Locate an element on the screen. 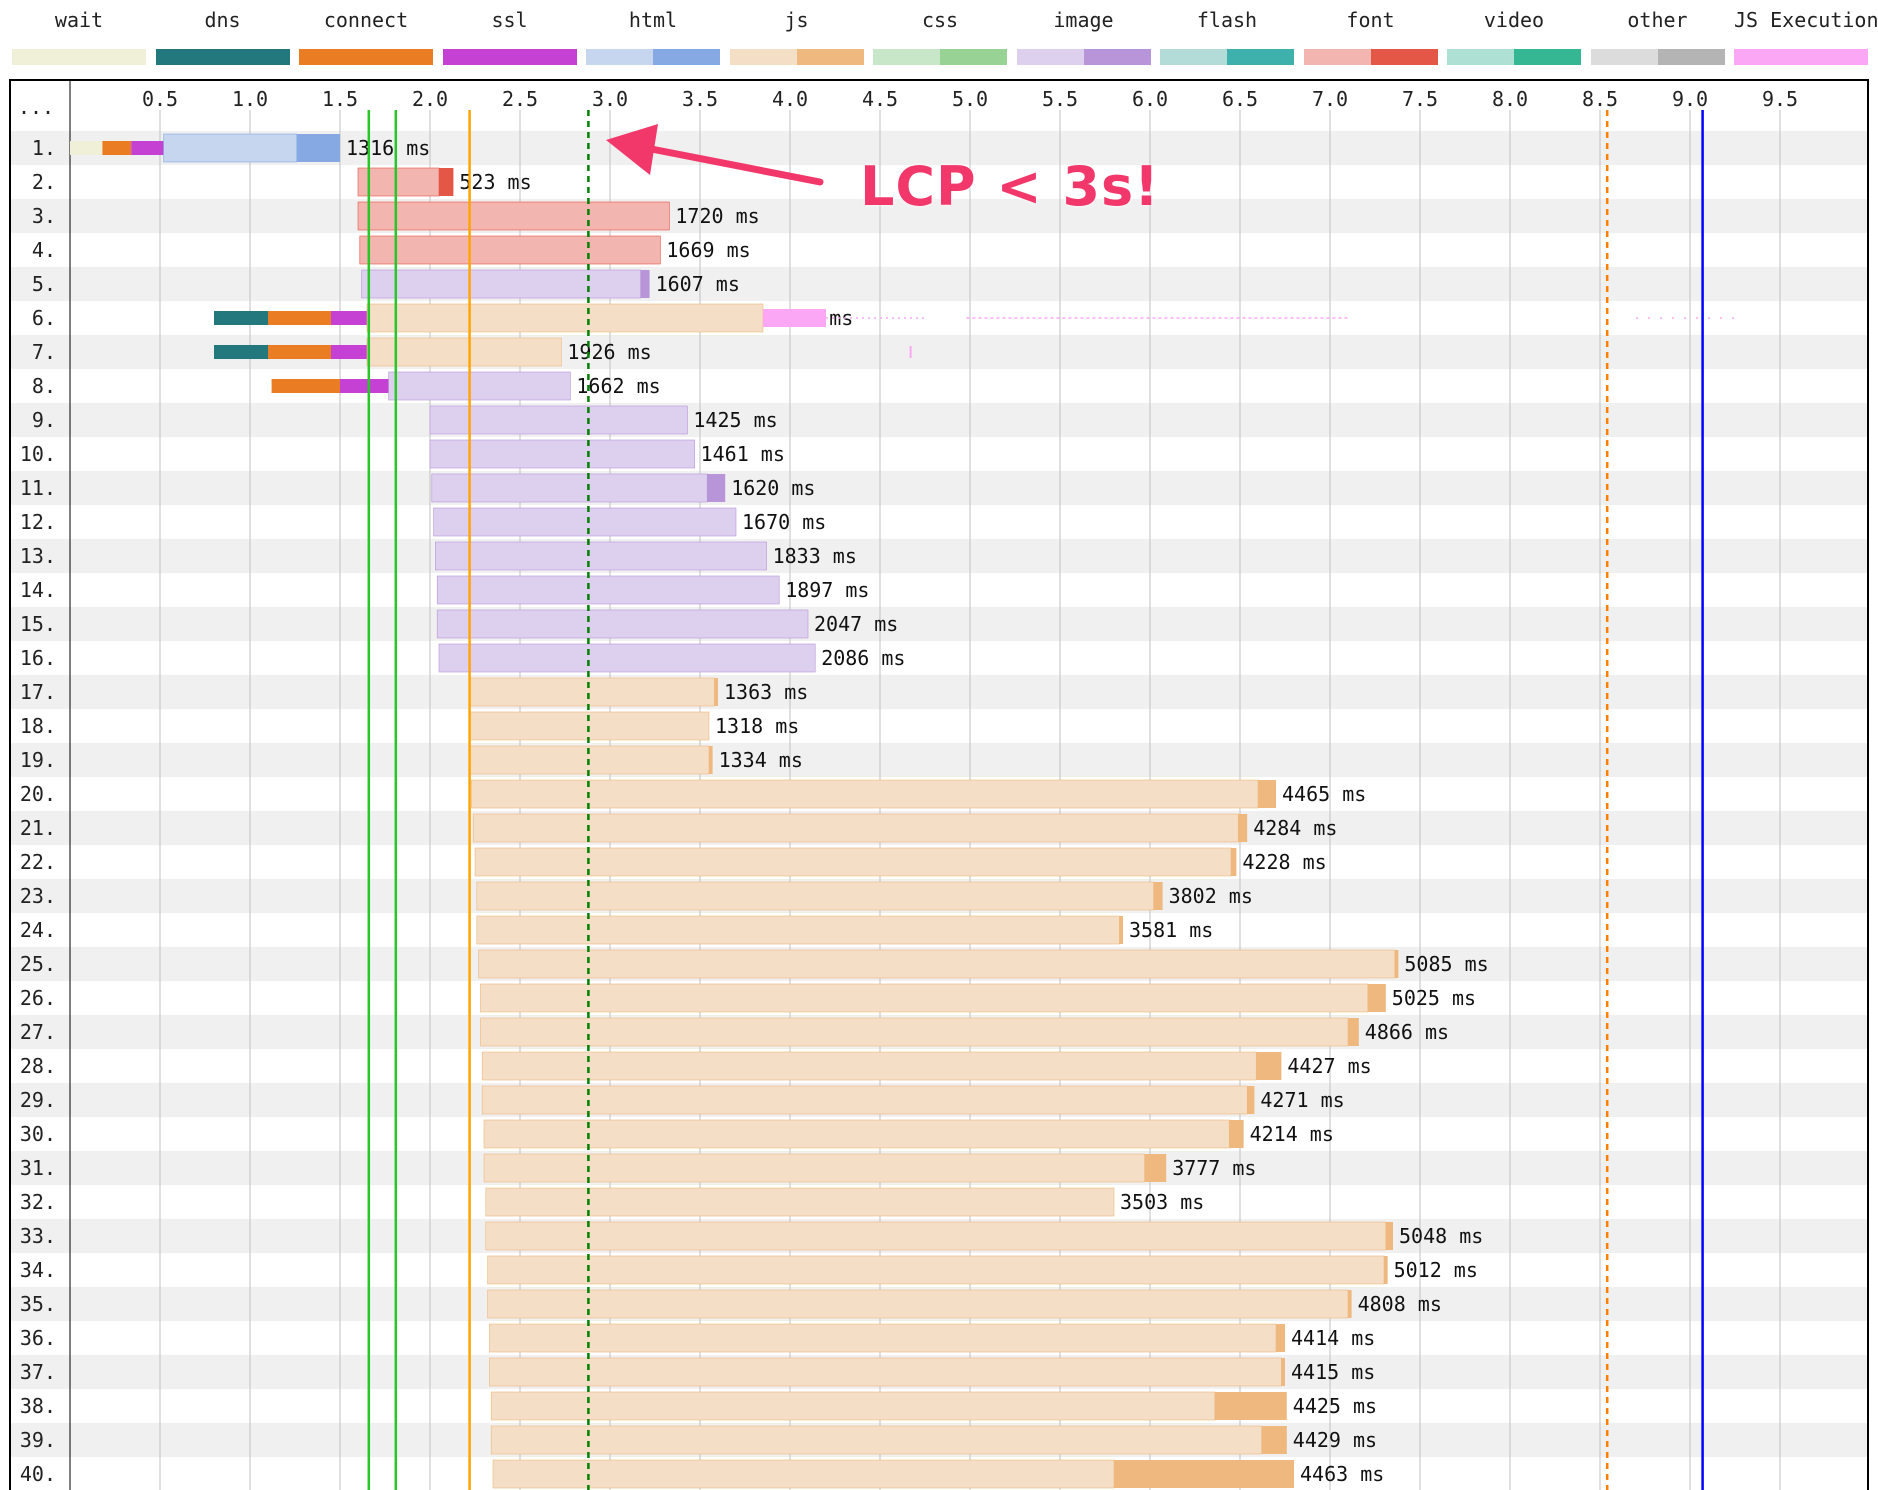 The height and width of the screenshot is (1490, 1878). duration-label: 3802 ms is located at coordinates (1211, 896).